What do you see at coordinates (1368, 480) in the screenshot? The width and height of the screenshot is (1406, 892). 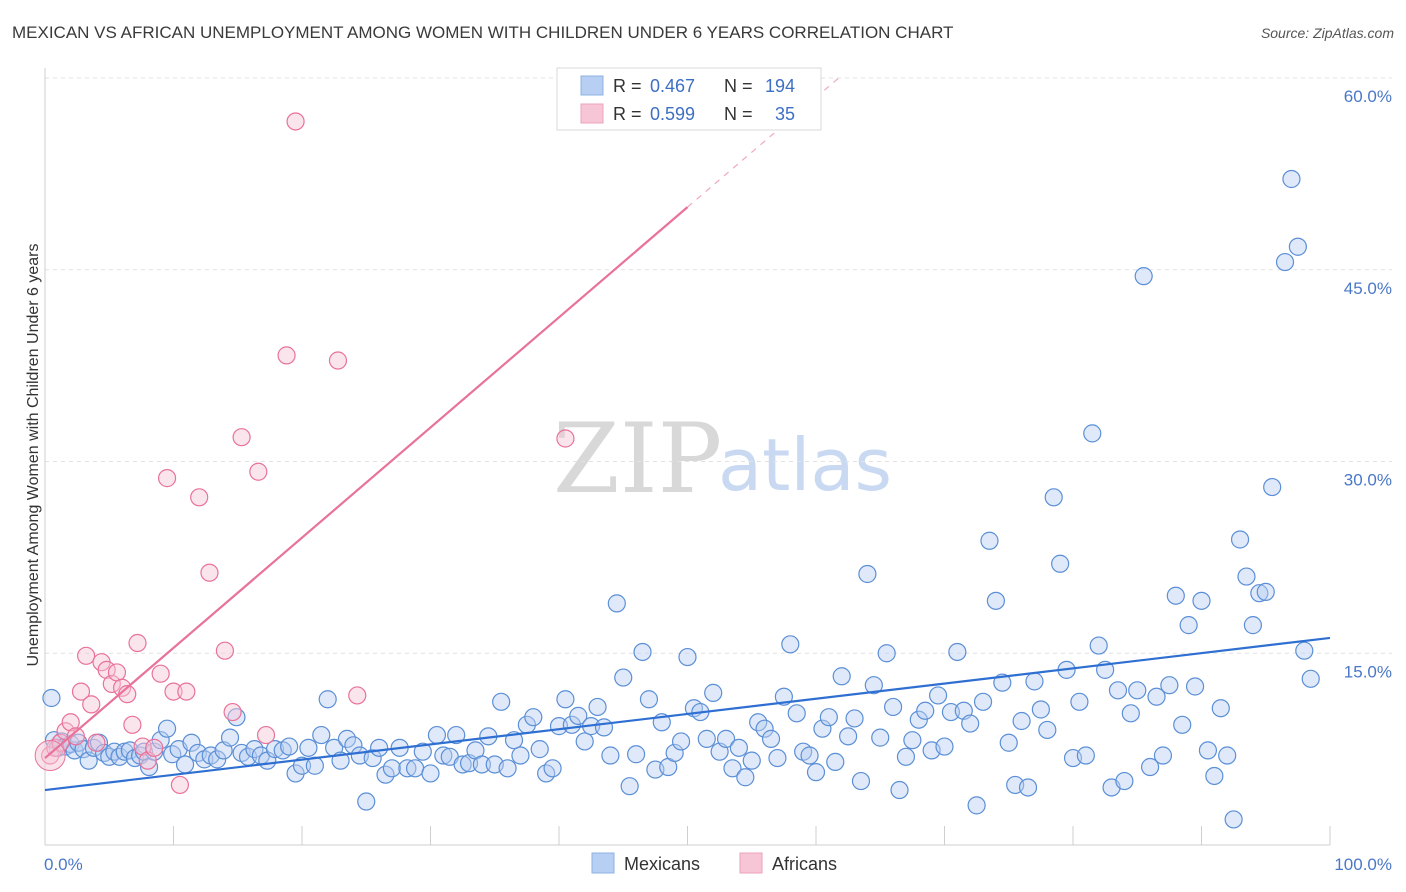 I see `y-tick-label: 30.0%` at bounding box center [1368, 480].